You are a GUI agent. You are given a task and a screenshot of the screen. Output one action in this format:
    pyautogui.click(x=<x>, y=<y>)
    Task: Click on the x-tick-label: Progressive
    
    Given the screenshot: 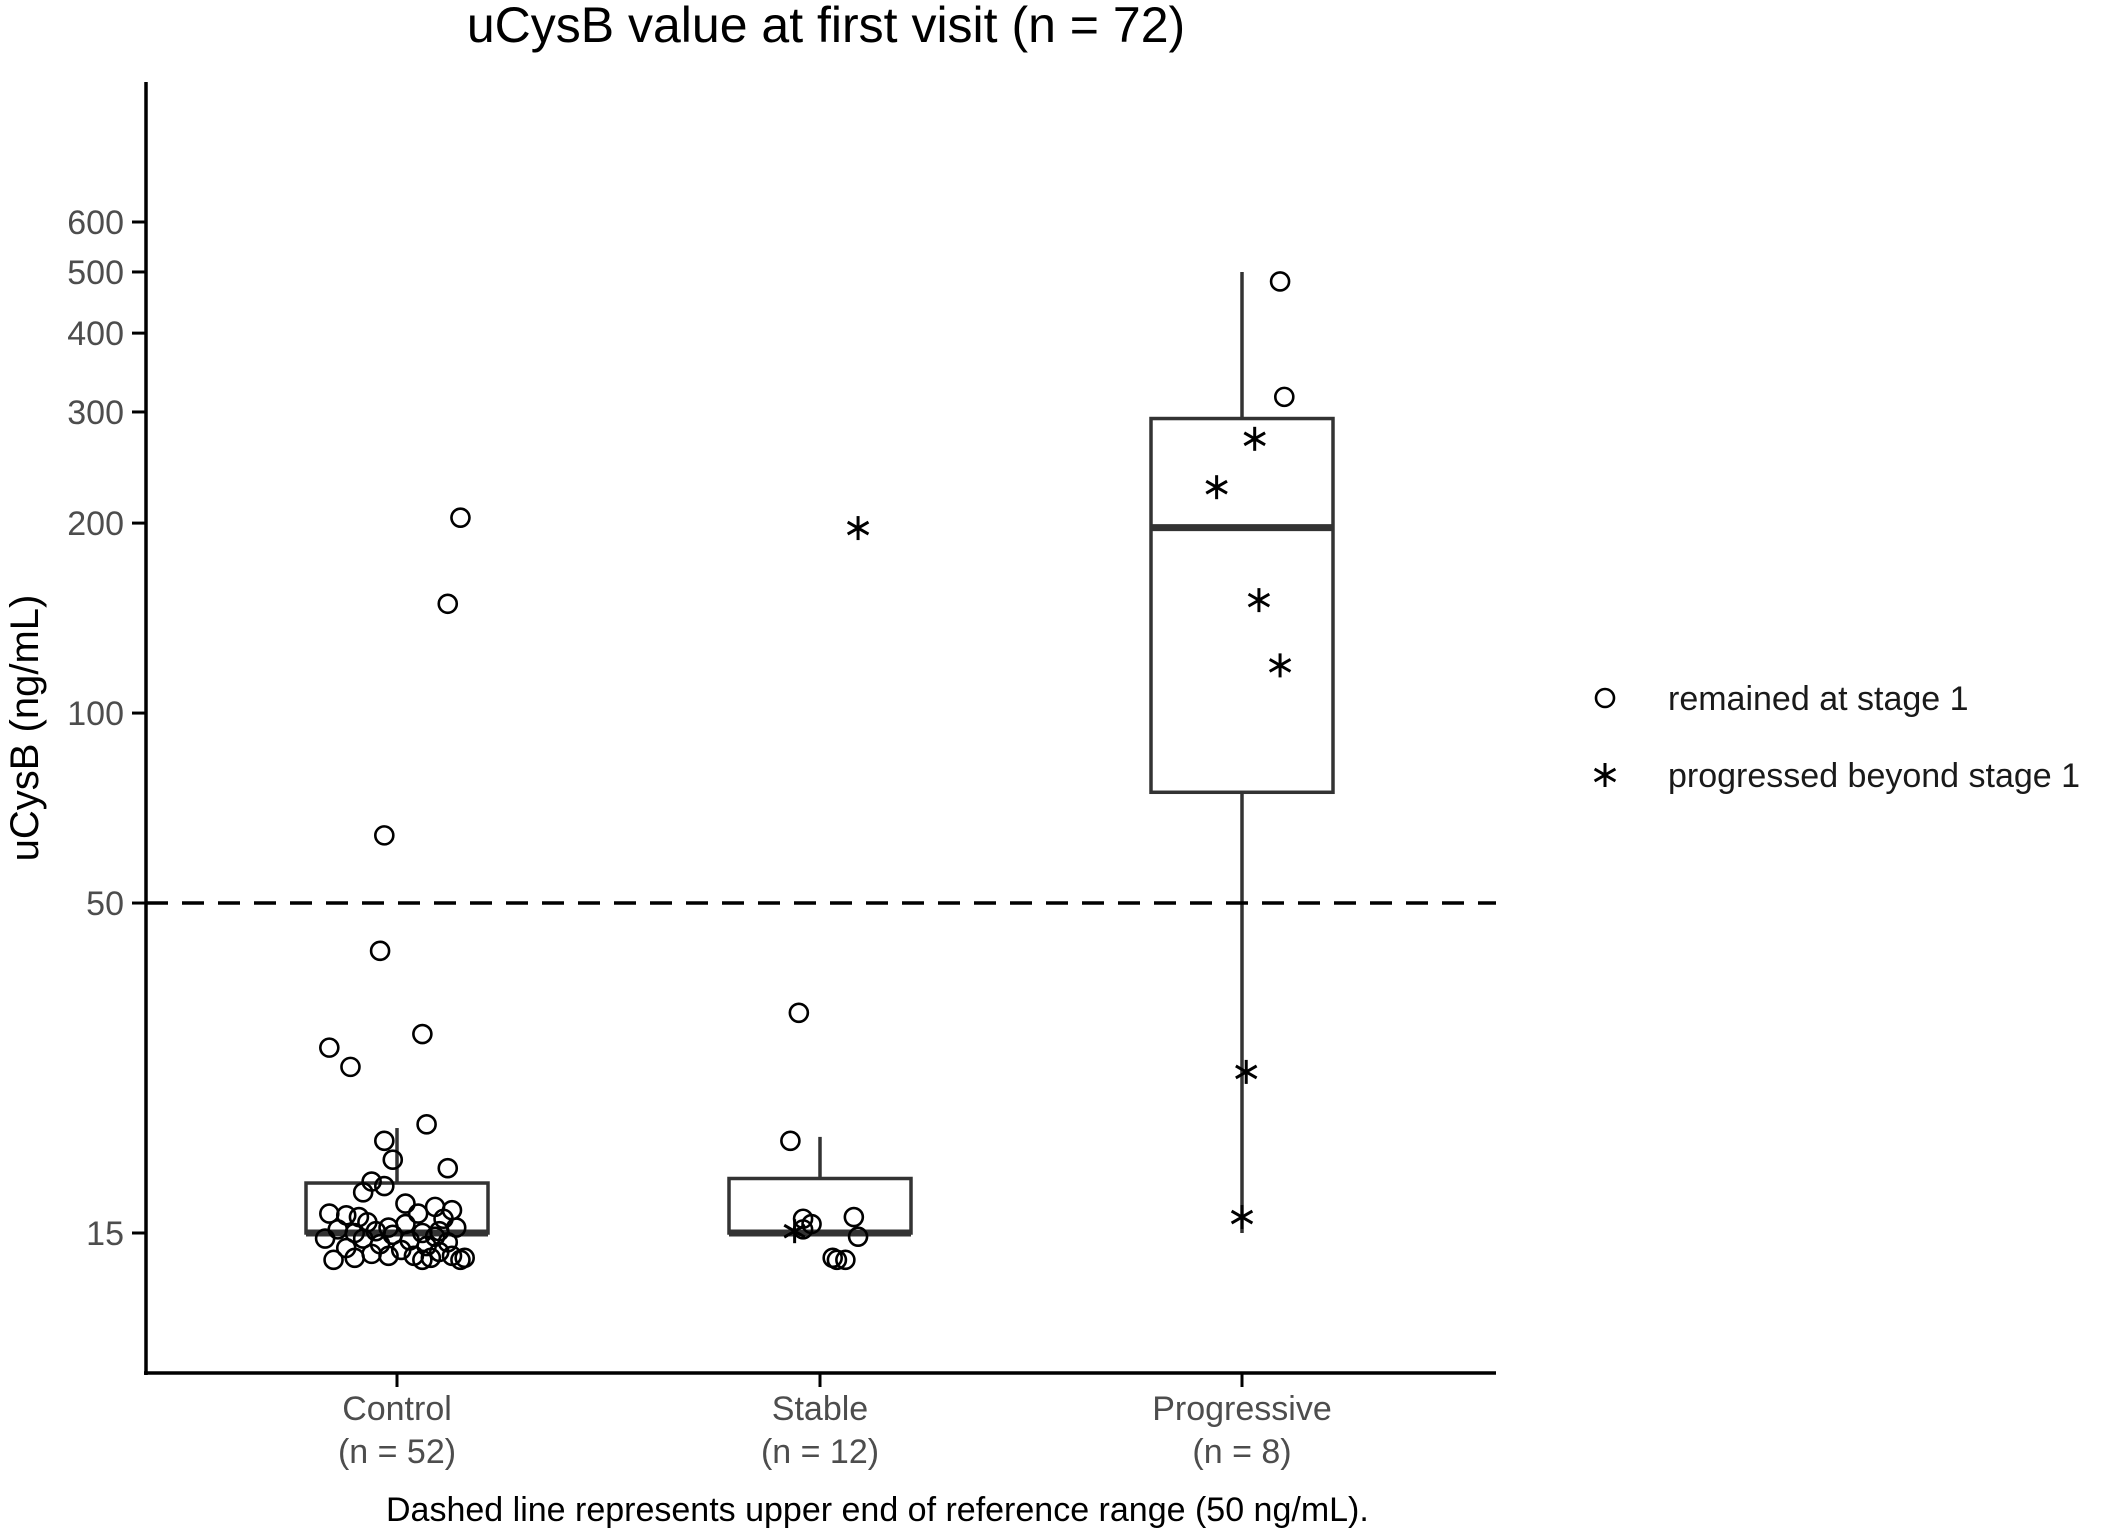 What is the action you would take?
    pyautogui.click(x=1242, y=1409)
    